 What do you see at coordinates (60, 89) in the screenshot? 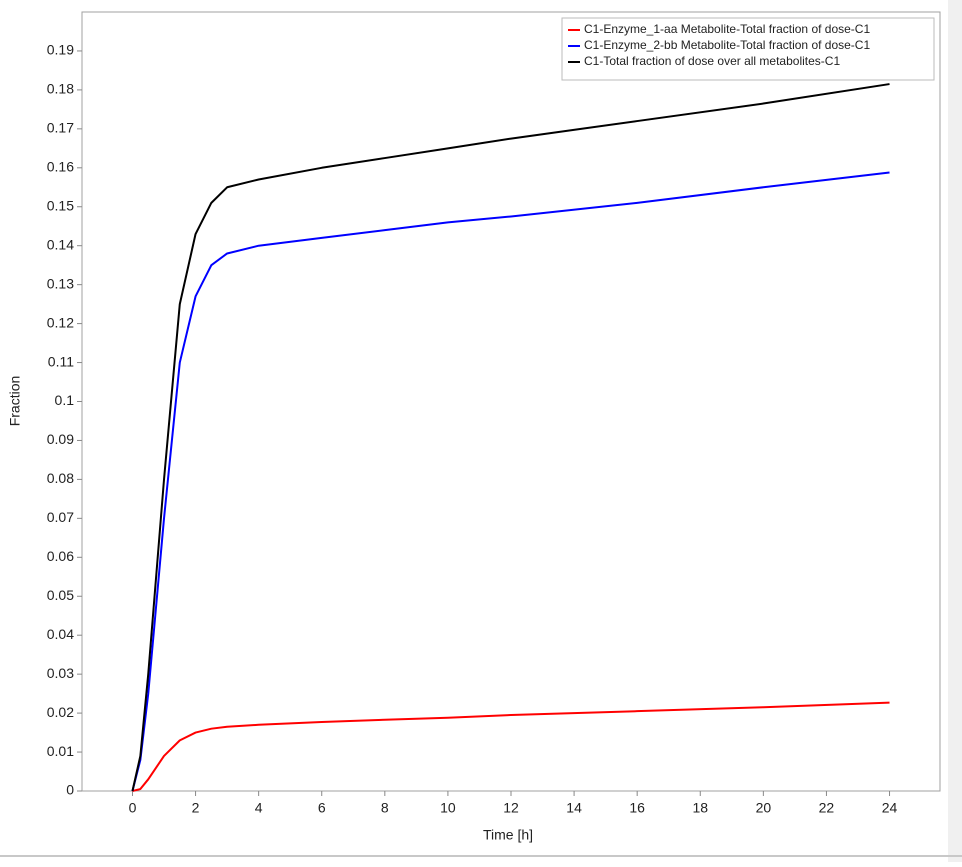
I see `y-tick-label: 0.18` at bounding box center [60, 89].